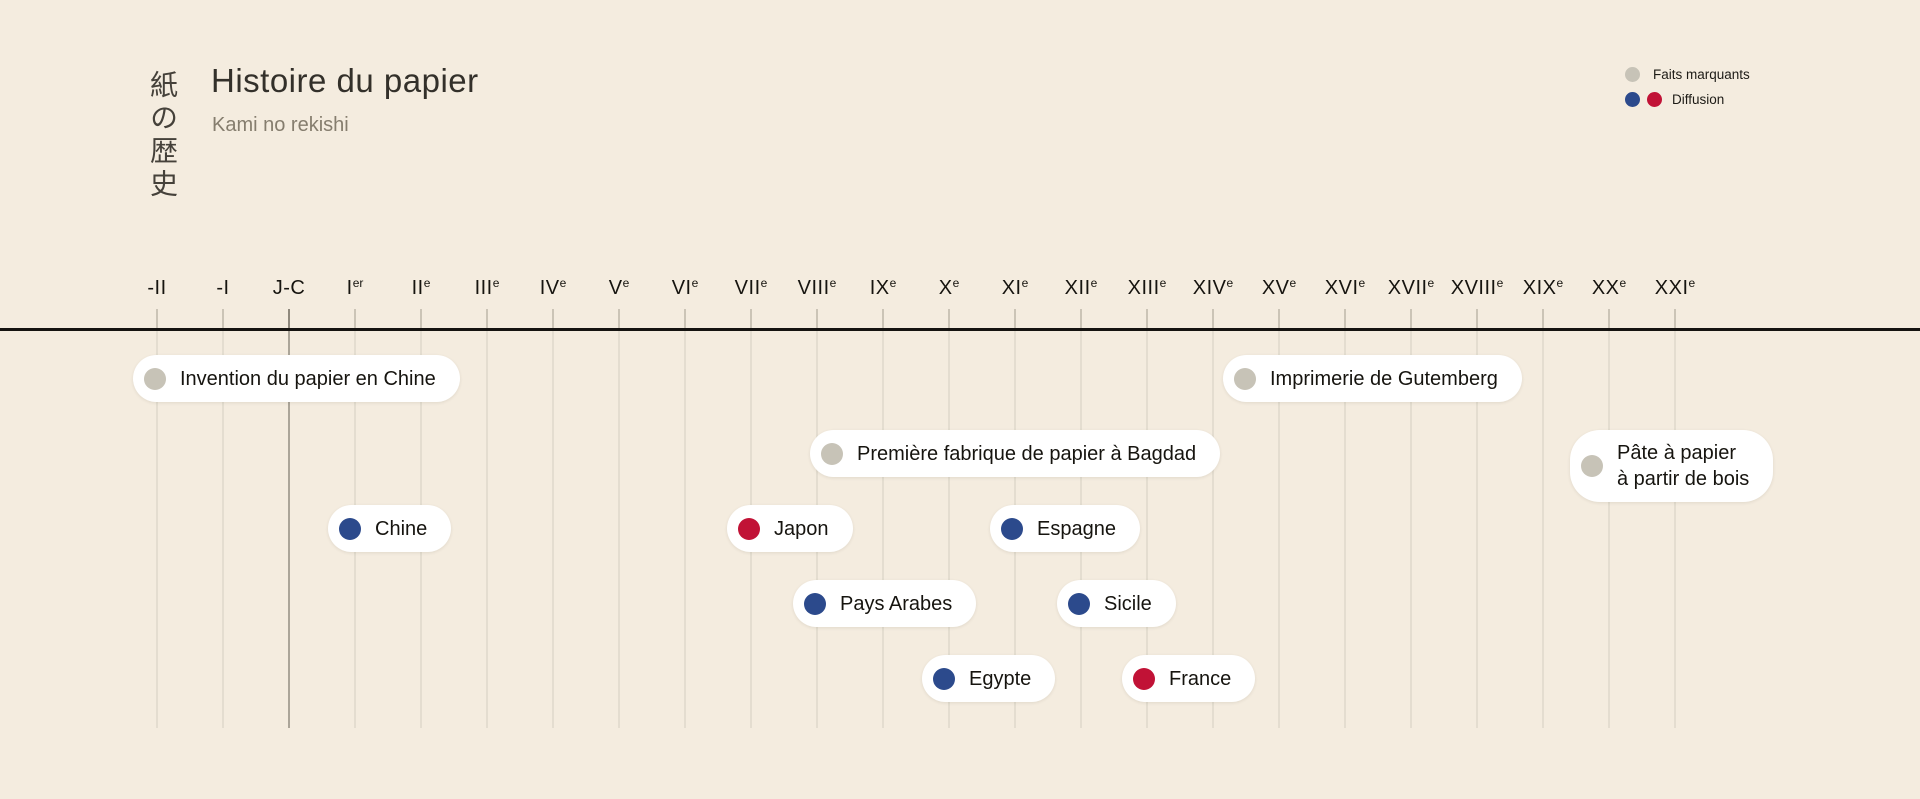  Describe the element at coordinates (345, 80) in the screenshot. I see `page-title: Histoire du papier` at that location.